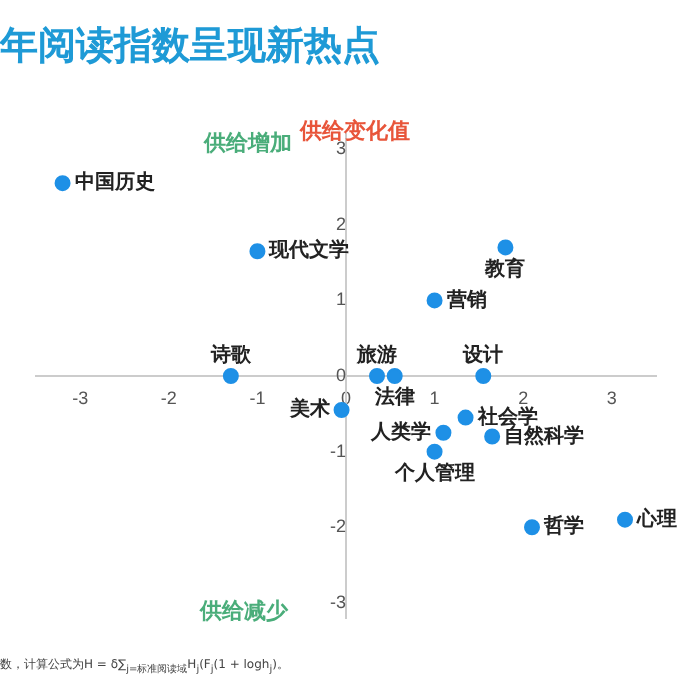  I want to click on series-label: 个人管理, so click(433, 472).